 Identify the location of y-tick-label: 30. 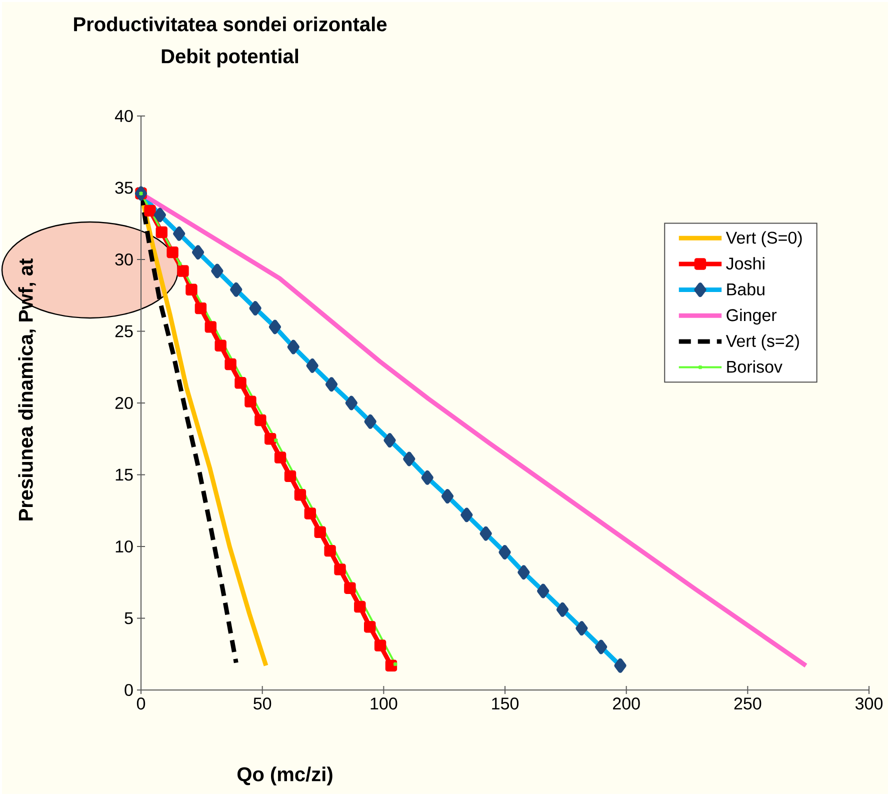
(124, 259).